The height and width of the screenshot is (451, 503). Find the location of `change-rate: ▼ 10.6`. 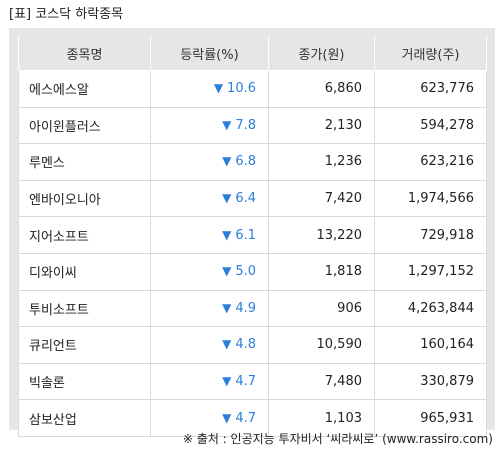

change-rate: ▼ 10.6 is located at coordinates (209, 89).